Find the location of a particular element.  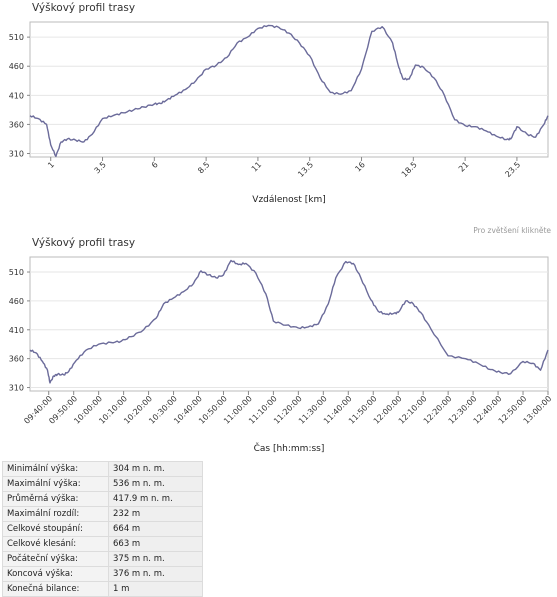

stats-row: Koncová výška: 376 m n. m. is located at coordinates (102, 574).